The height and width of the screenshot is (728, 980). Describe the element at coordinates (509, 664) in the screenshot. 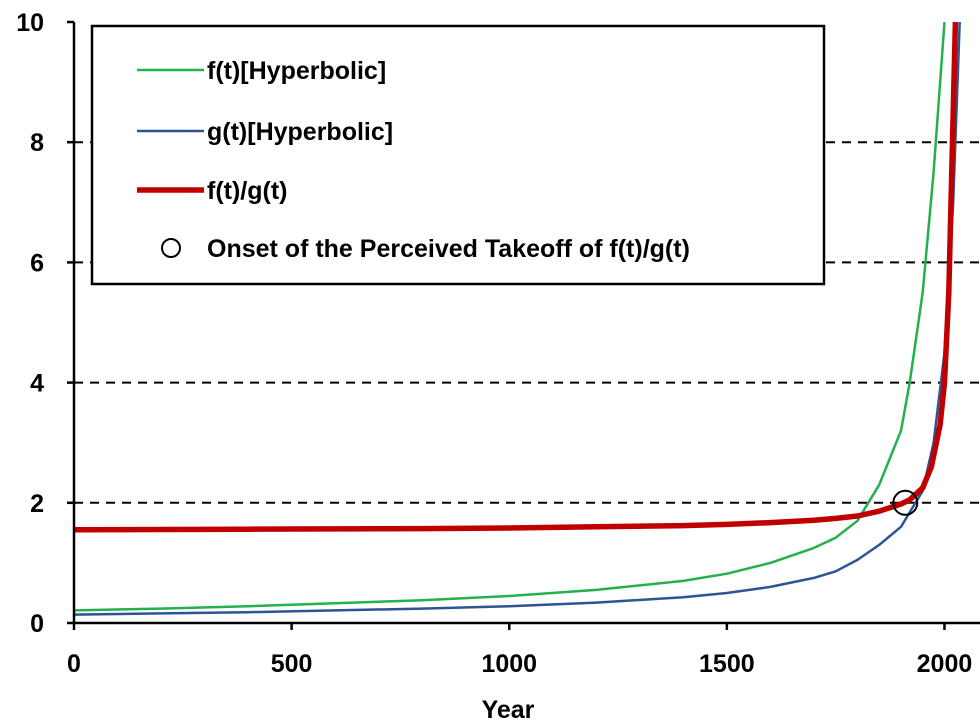

I see `x-tick-label: 1000` at that location.